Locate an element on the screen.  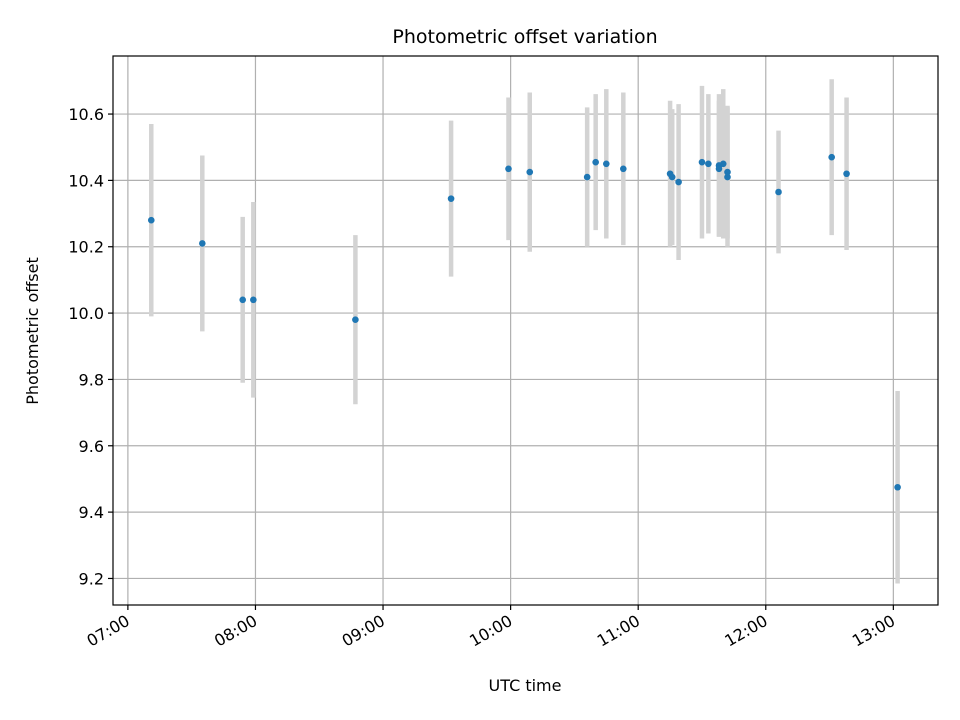
y-tick-label: 10.0 is located at coordinates (86, 313).